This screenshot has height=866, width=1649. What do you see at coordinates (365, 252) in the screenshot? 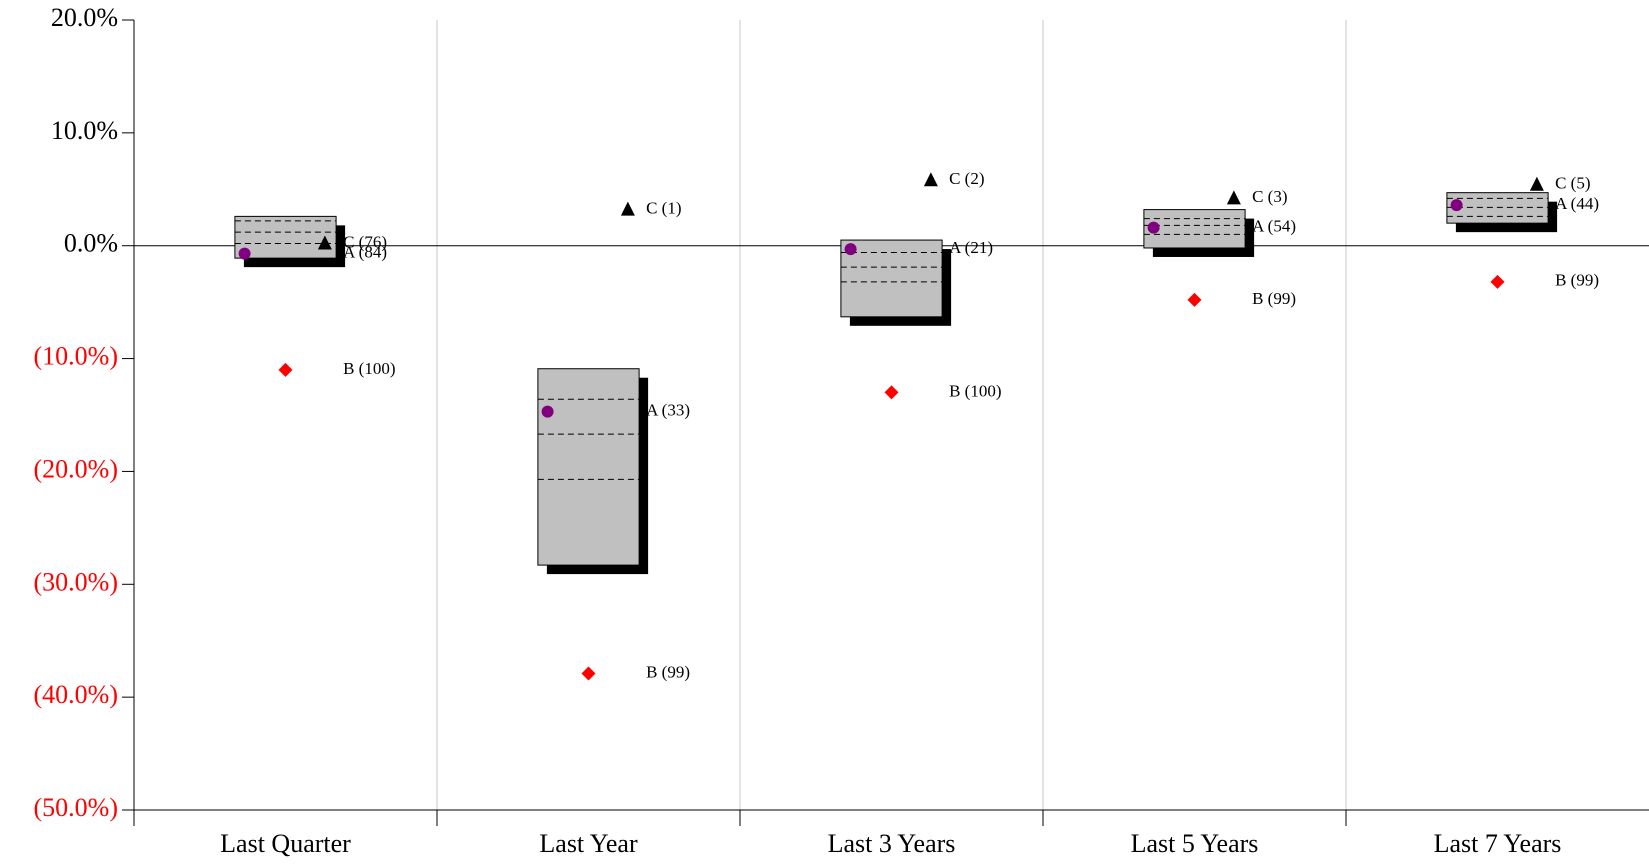
I see `point-label: A (84)` at bounding box center [365, 252].